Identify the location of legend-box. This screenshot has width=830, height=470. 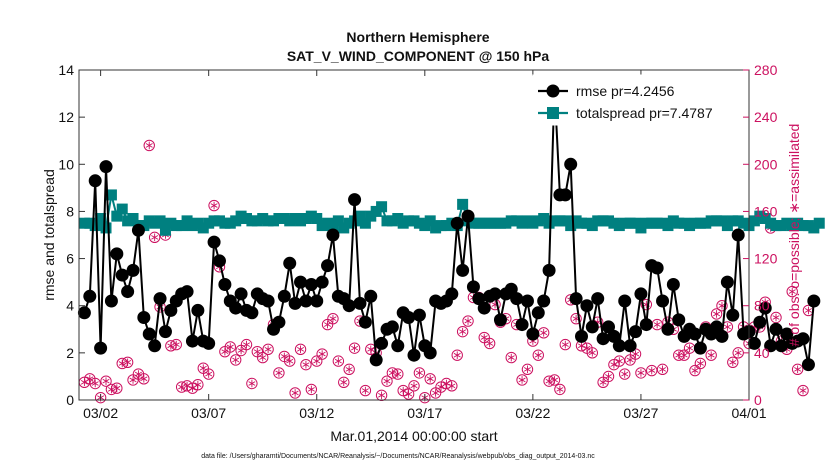
(637, 100).